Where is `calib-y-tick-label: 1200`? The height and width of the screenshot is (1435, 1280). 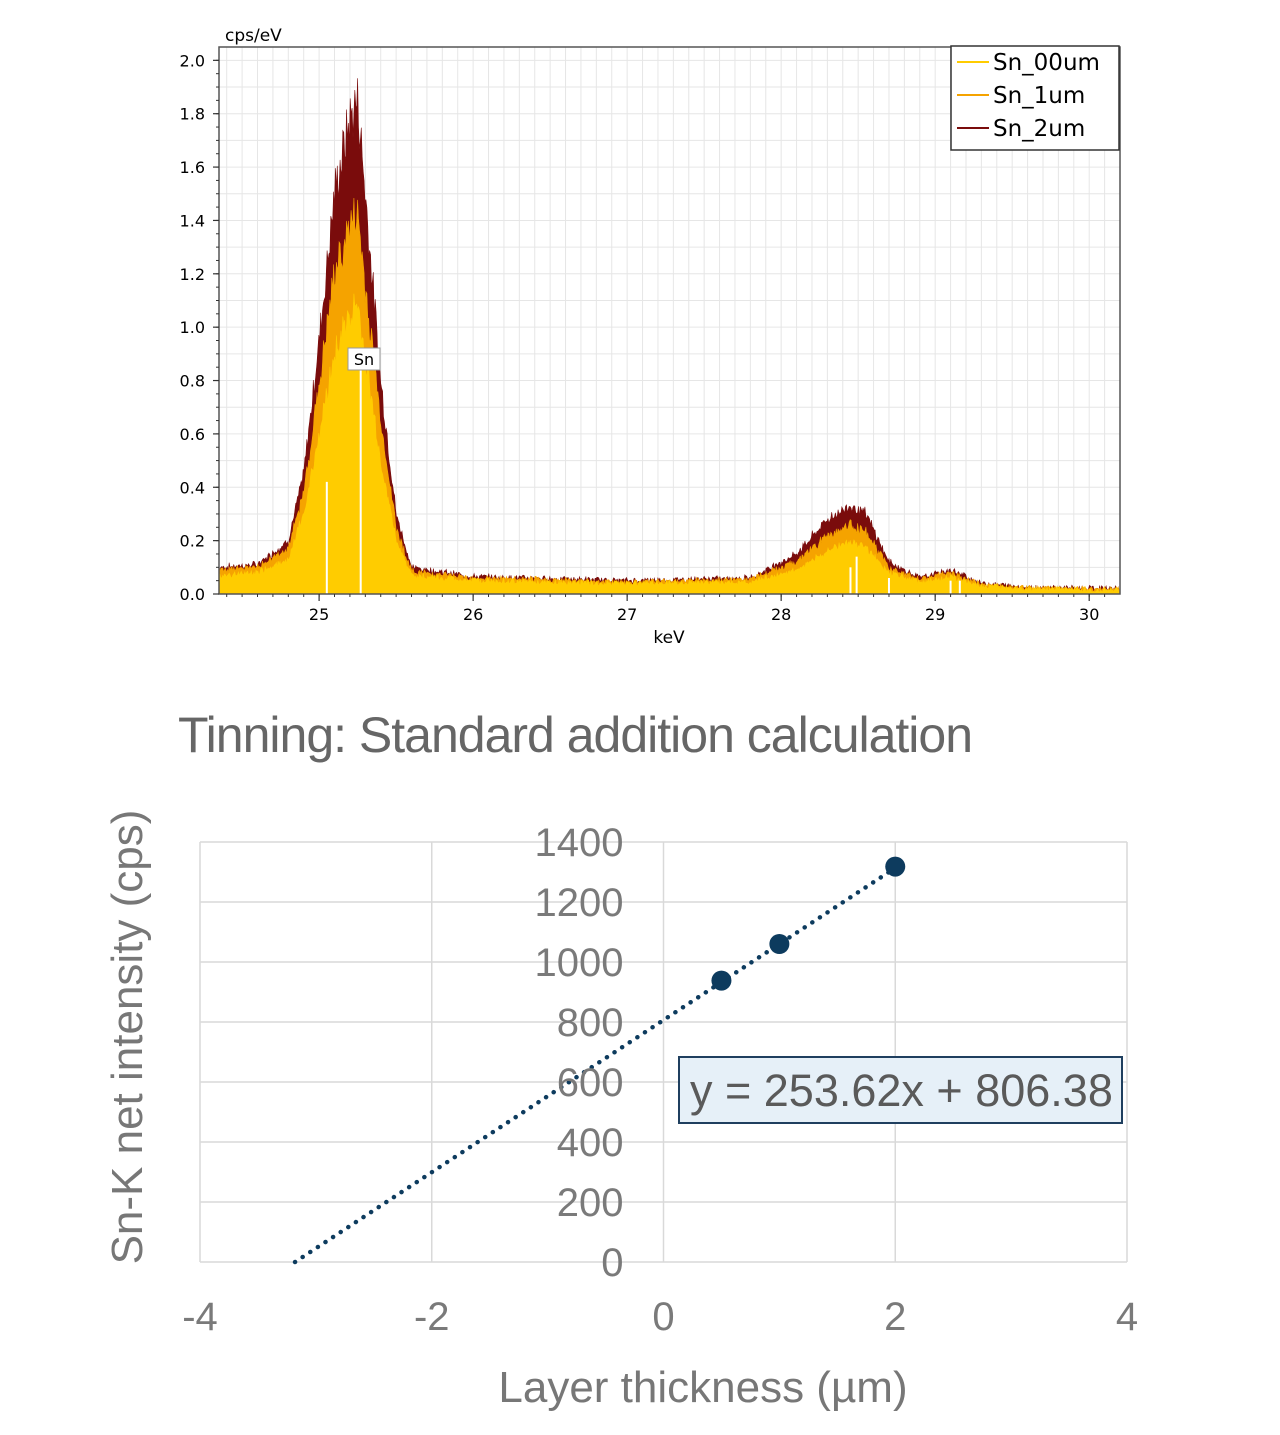
calib-y-tick-label: 1200 is located at coordinates (579, 903).